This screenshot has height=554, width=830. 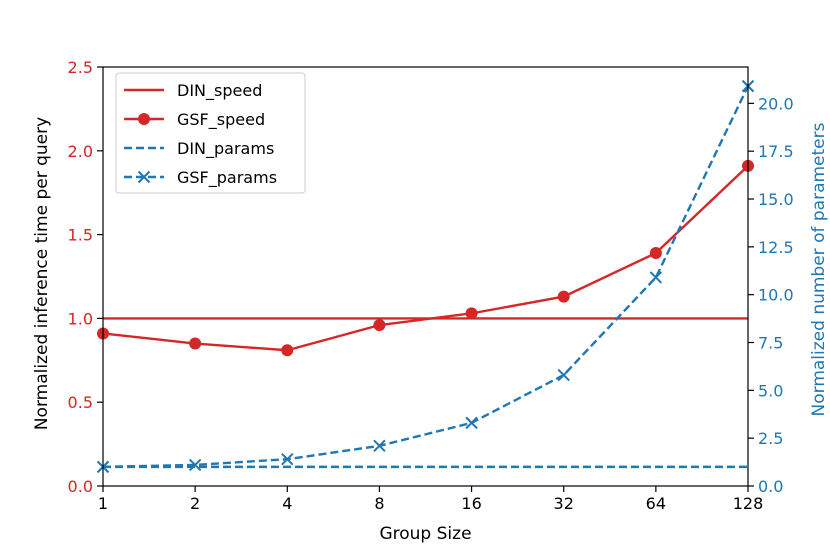 I want to click on legend-box, so click(x=210, y=133).